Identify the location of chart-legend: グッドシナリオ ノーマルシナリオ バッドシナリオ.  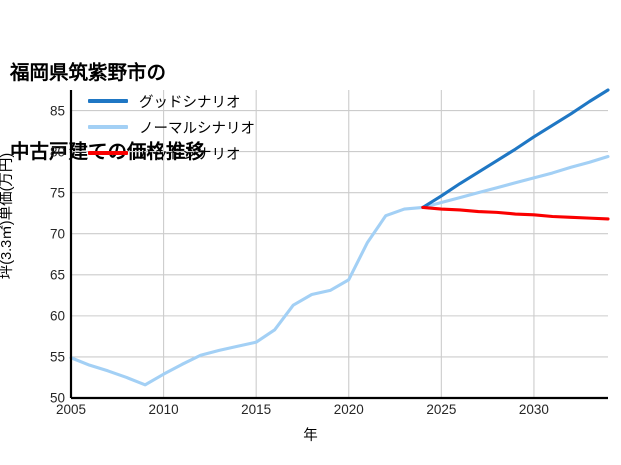
(188, 127).